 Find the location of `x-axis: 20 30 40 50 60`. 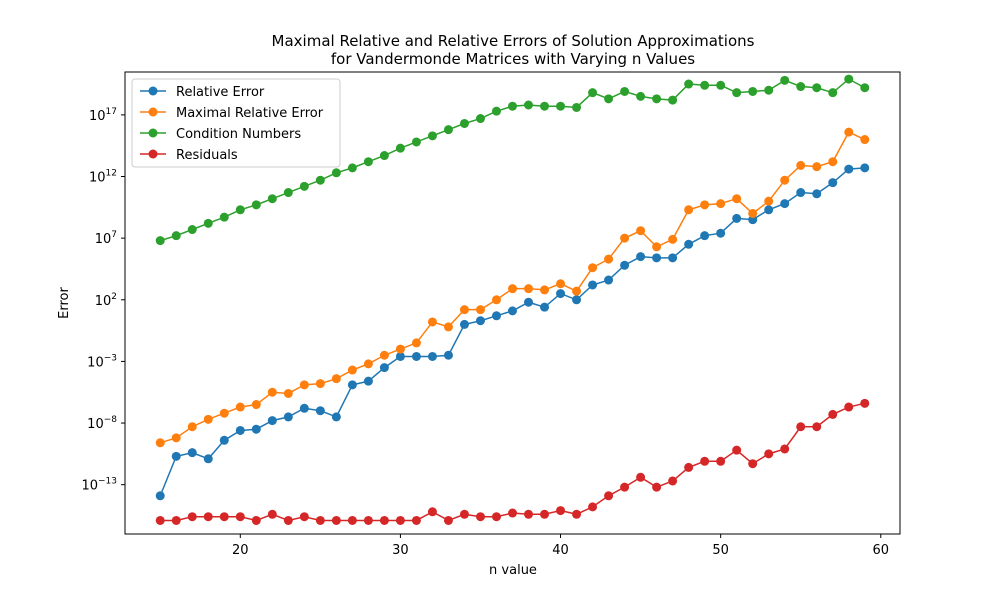

x-axis: 20 30 40 50 60 is located at coordinates (560, 546).